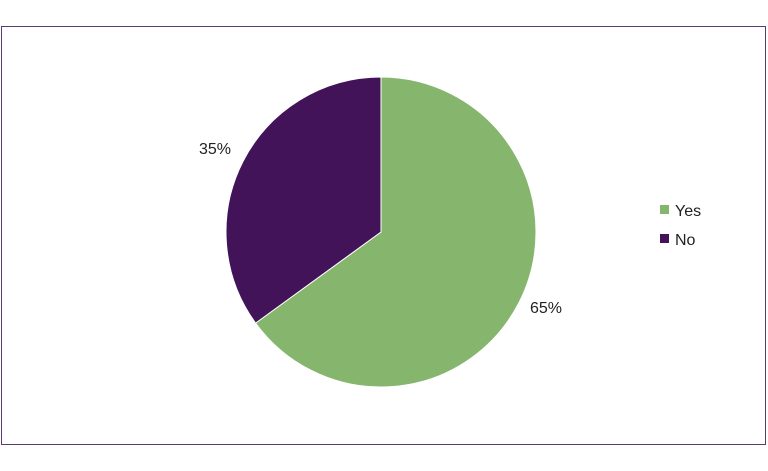  Describe the element at coordinates (688, 211) in the screenshot. I see `legend-label-yes: Yes` at that location.